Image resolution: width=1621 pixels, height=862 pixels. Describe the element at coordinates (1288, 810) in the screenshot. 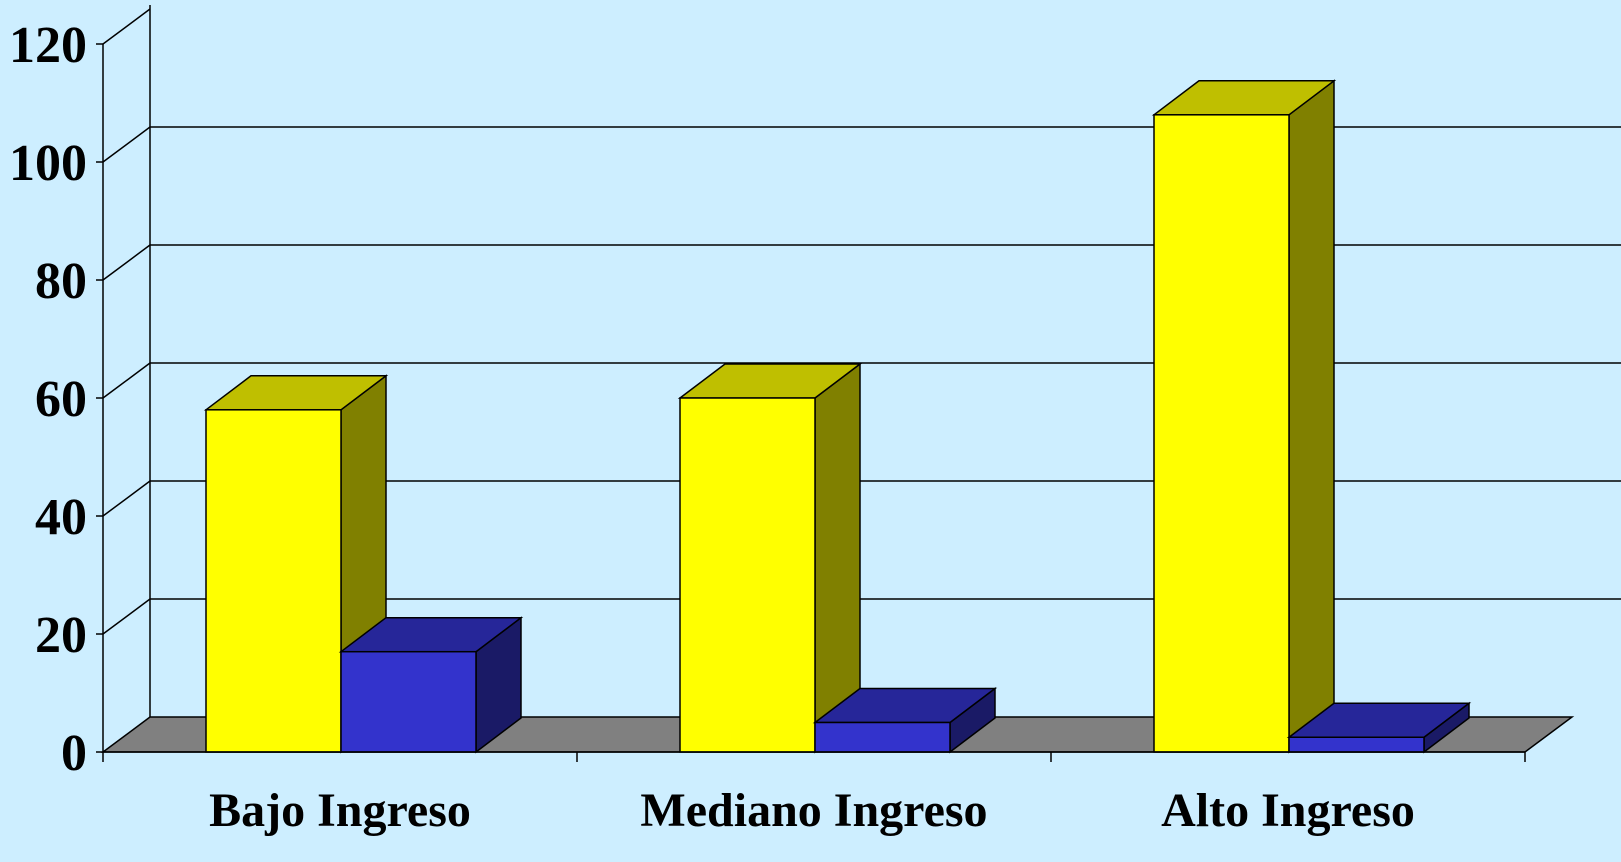

I see `x-tick-label: Alto Ingreso` at that location.